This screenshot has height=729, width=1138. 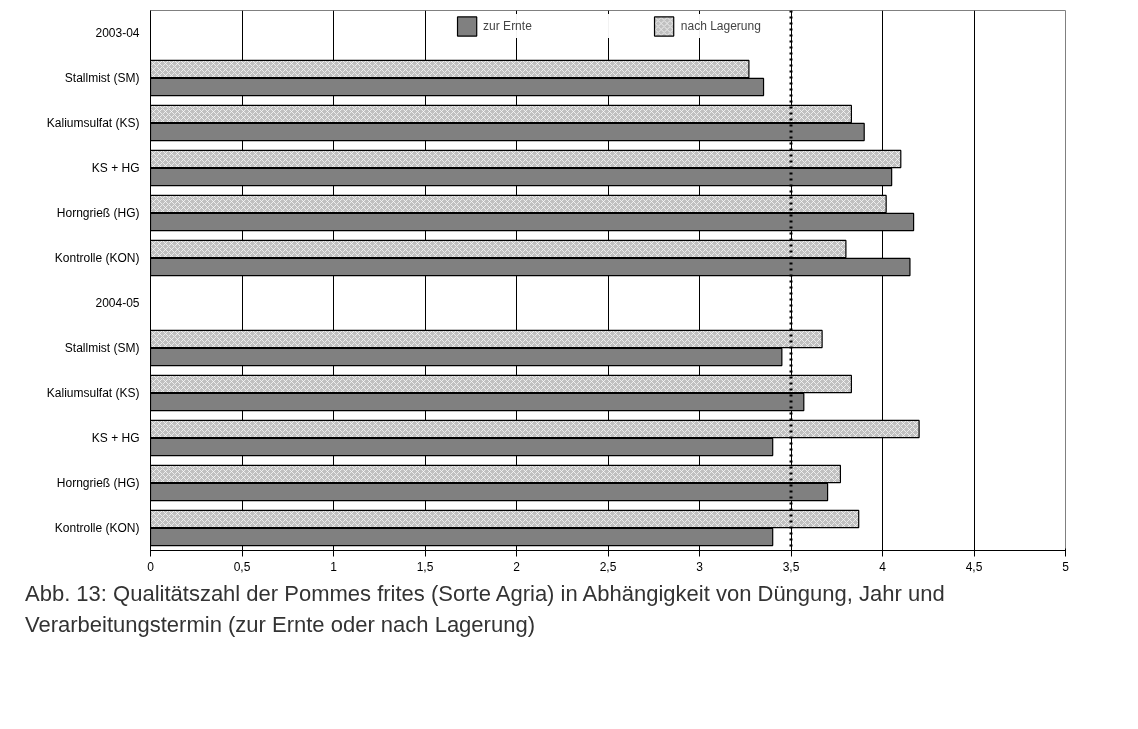 What do you see at coordinates (334, 566) in the screenshot?
I see `x-tick-label: 1` at bounding box center [334, 566].